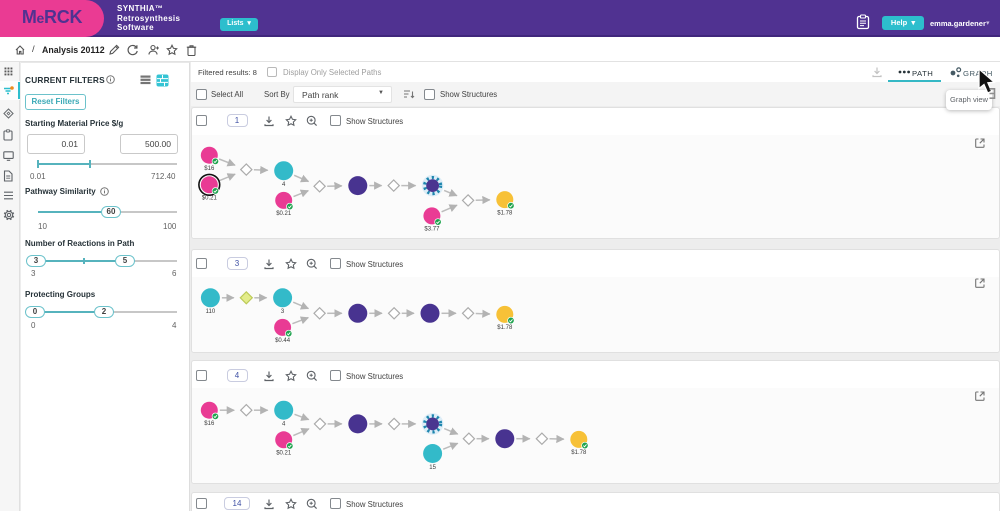 This screenshot has width=1000, height=511. What do you see at coordinates (432, 230) in the screenshot?
I see `svg-text: $3.77` at bounding box center [432, 230].